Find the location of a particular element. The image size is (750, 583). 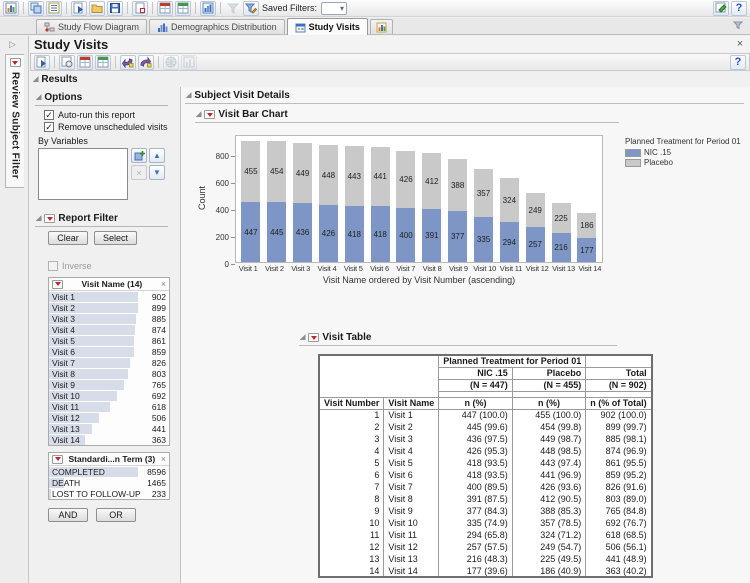

bar-segment-nic15: 335 is located at coordinates (484, 239).